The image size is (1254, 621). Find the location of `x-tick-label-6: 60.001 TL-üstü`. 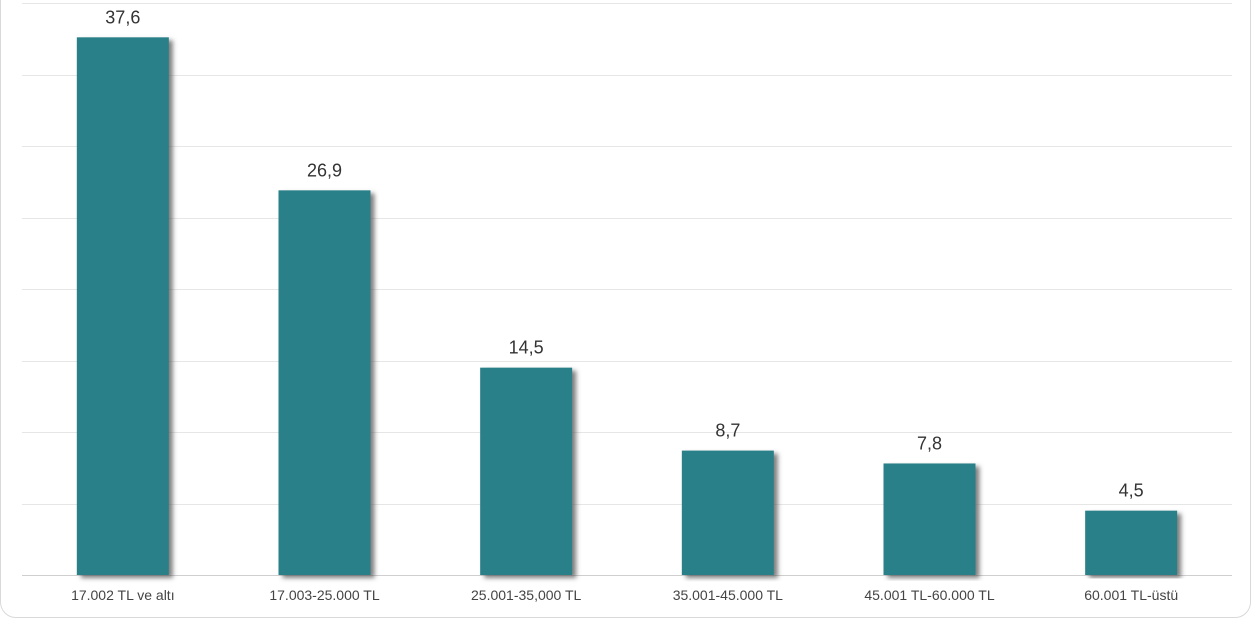

x-tick-label-6: 60.001 TL-üstü is located at coordinates (1131, 595).